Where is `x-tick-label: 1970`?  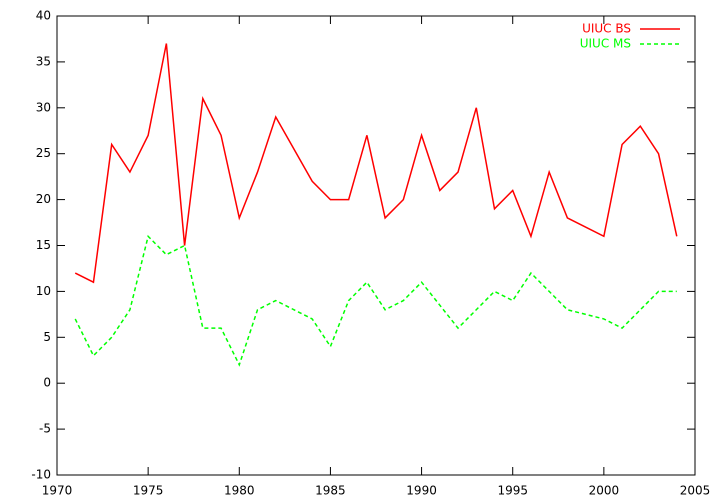
x-tick-label: 1970 is located at coordinates (57, 491).